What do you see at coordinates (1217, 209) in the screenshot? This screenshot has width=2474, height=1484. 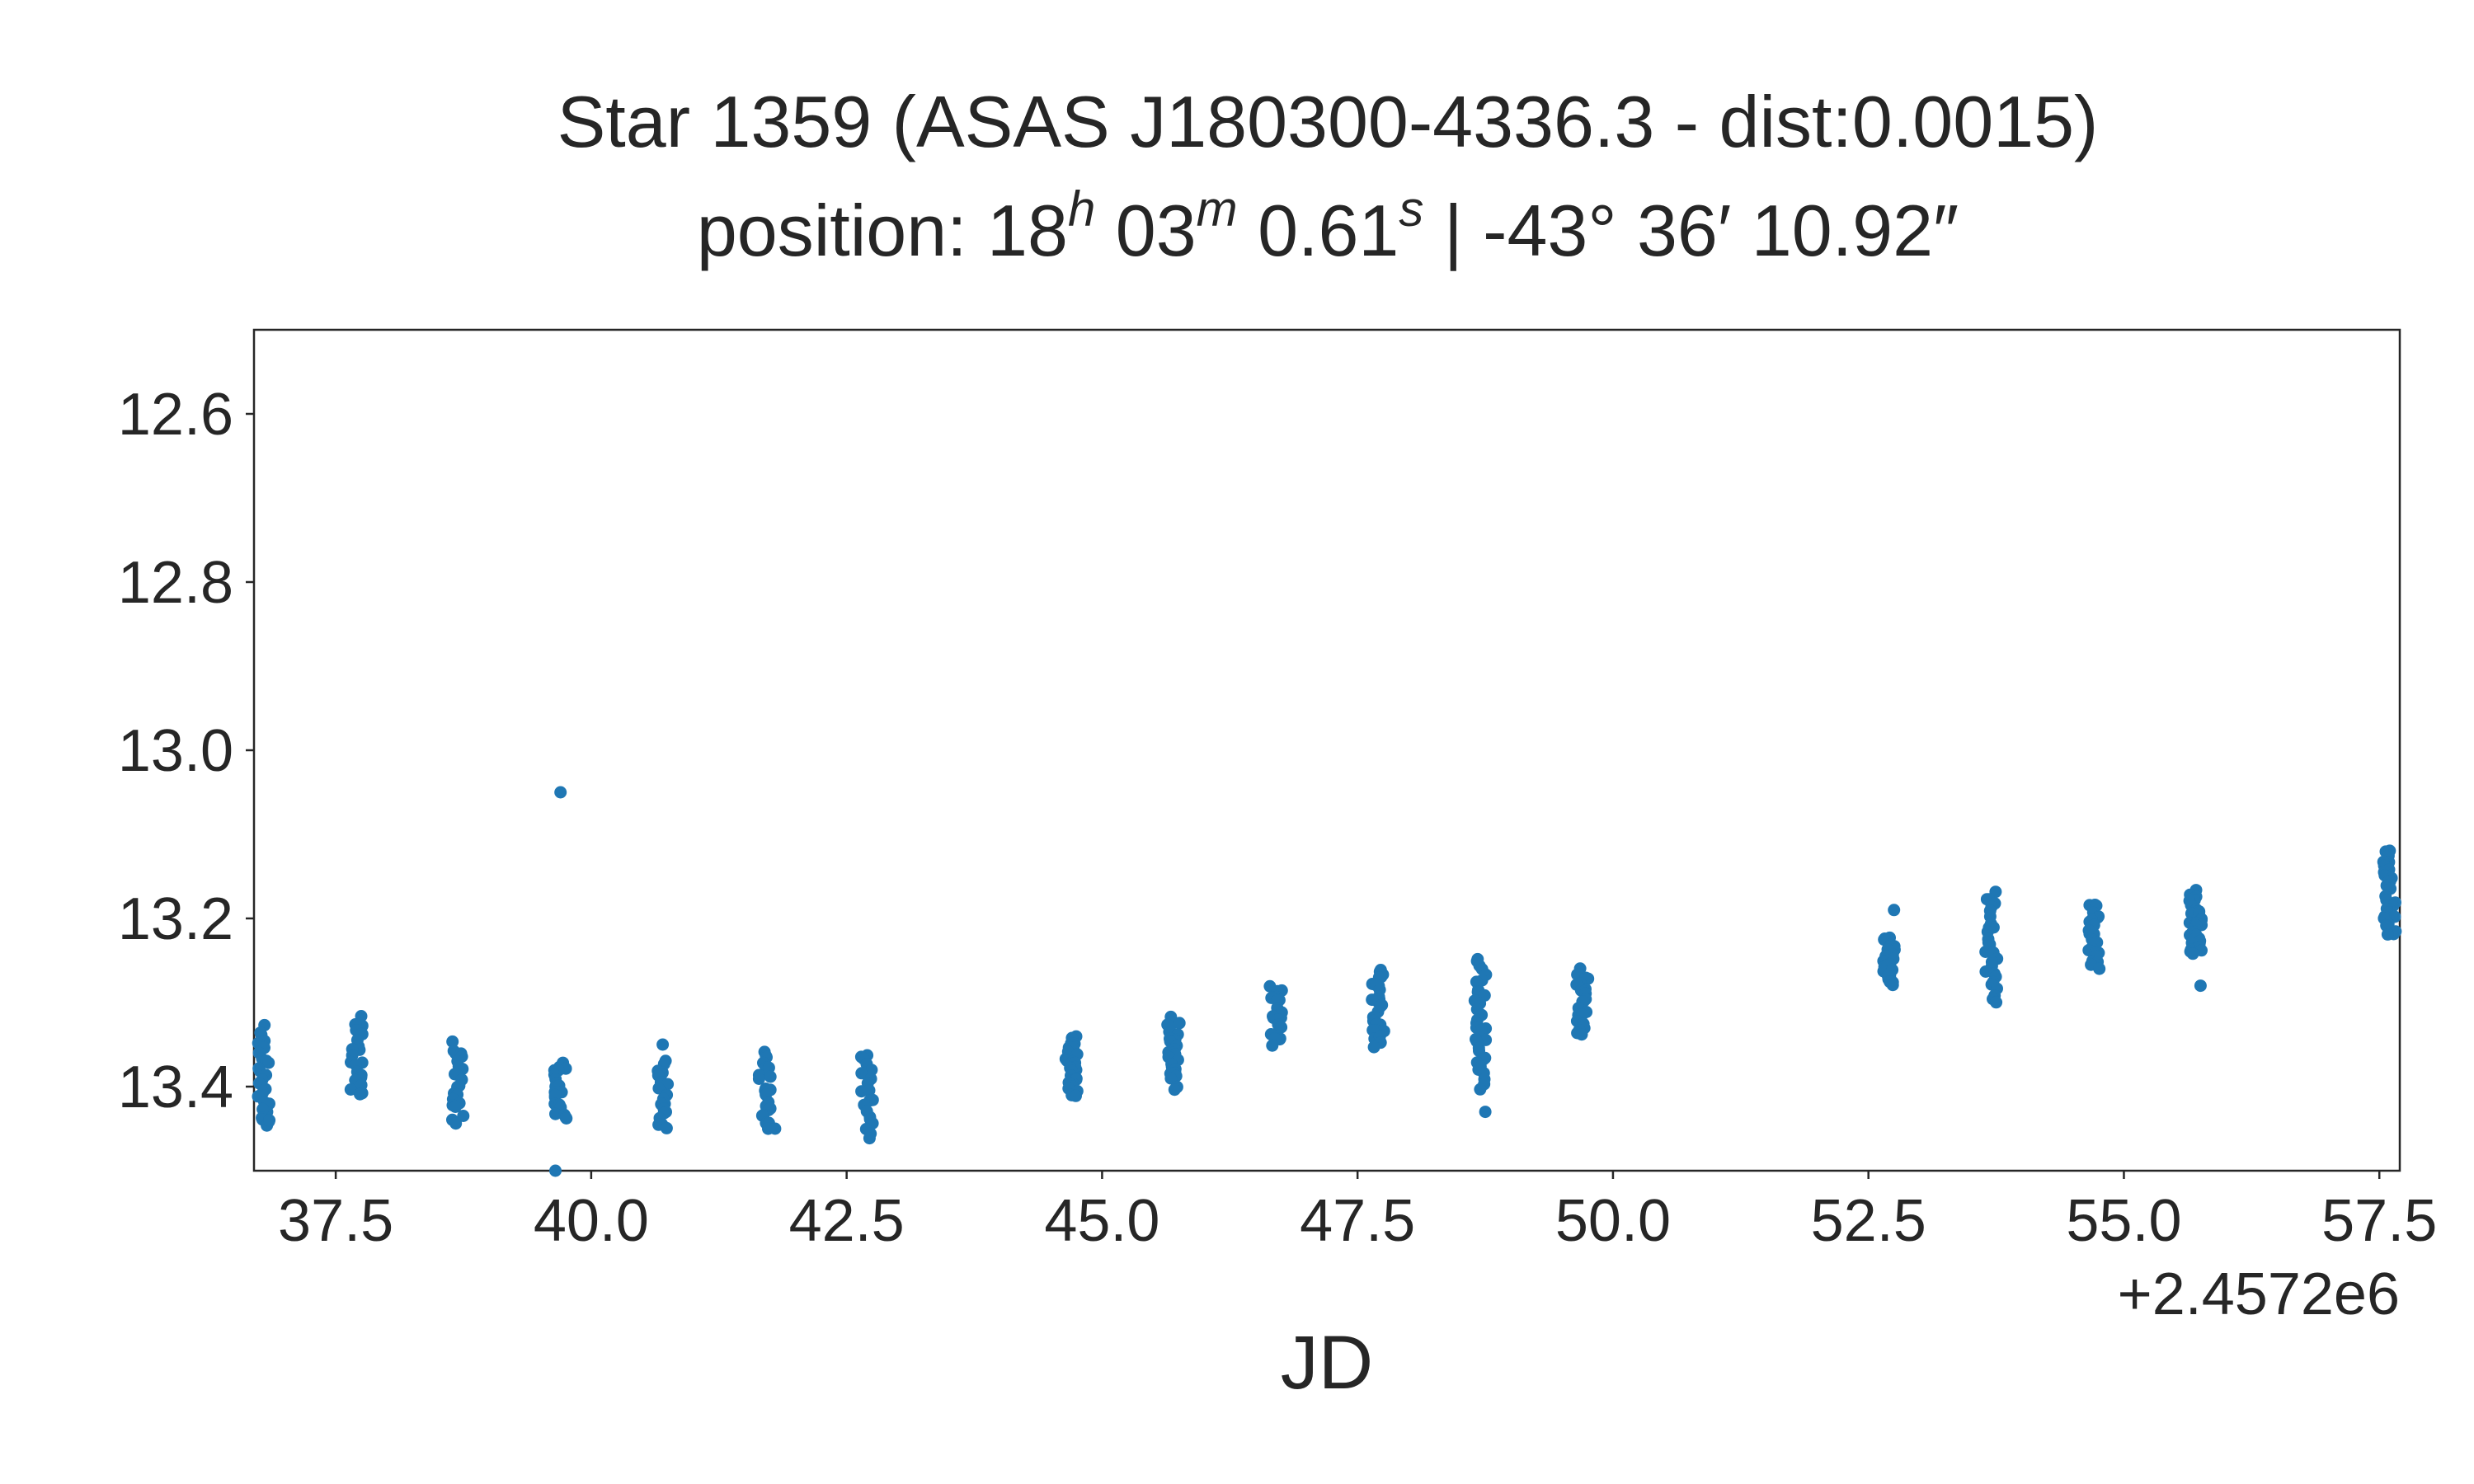 I see `subtitle-minutes-superscript: m` at bounding box center [1217, 209].